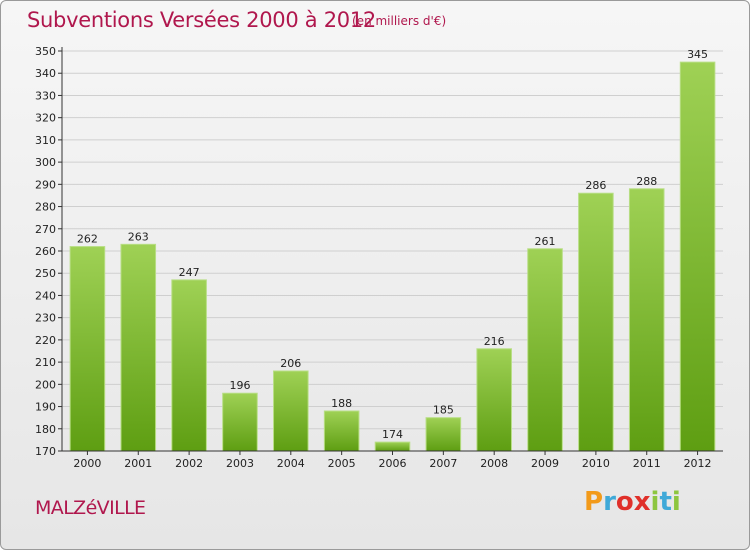 This screenshot has height=550, width=750. What do you see at coordinates (392, 434) in the screenshot?
I see `data-label: 174` at bounding box center [392, 434].